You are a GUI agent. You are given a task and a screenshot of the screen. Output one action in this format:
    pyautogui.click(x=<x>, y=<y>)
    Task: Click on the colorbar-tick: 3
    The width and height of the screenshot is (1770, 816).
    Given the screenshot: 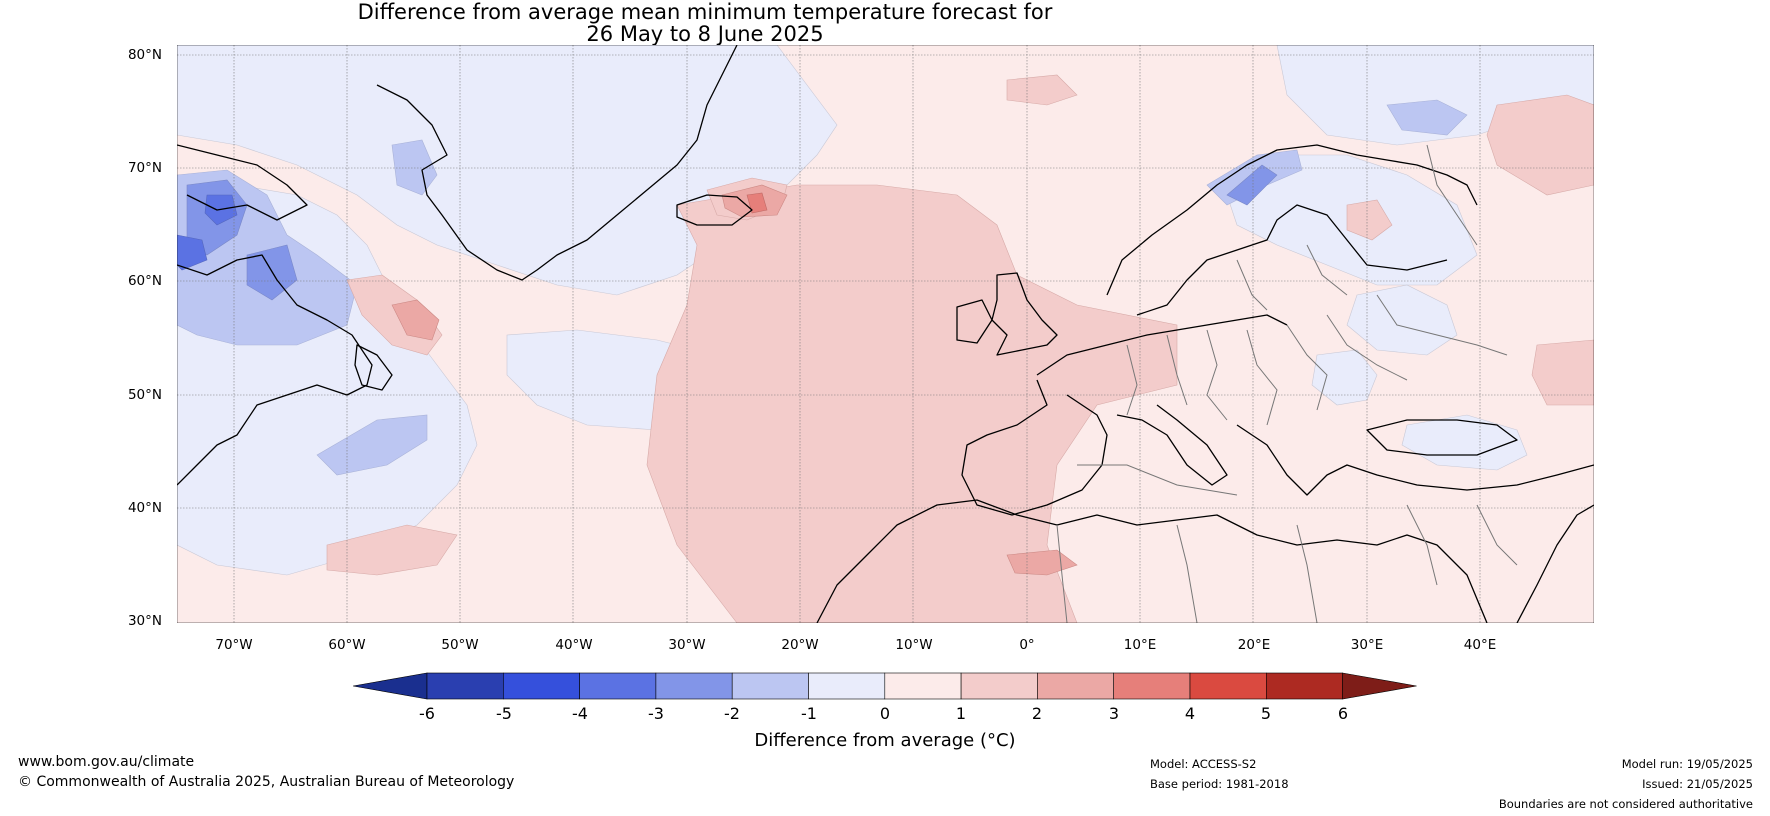 What is the action you would take?
    pyautogui.click(x=1114, y=713)
    